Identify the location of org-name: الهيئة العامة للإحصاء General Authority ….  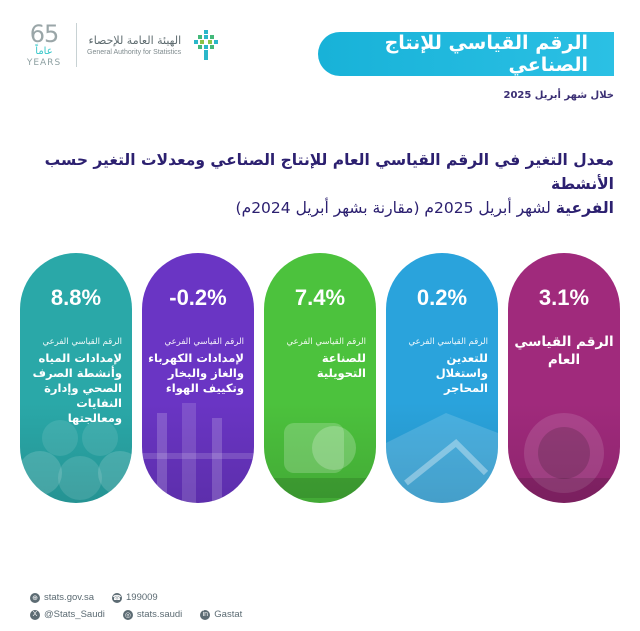
(134, 45).